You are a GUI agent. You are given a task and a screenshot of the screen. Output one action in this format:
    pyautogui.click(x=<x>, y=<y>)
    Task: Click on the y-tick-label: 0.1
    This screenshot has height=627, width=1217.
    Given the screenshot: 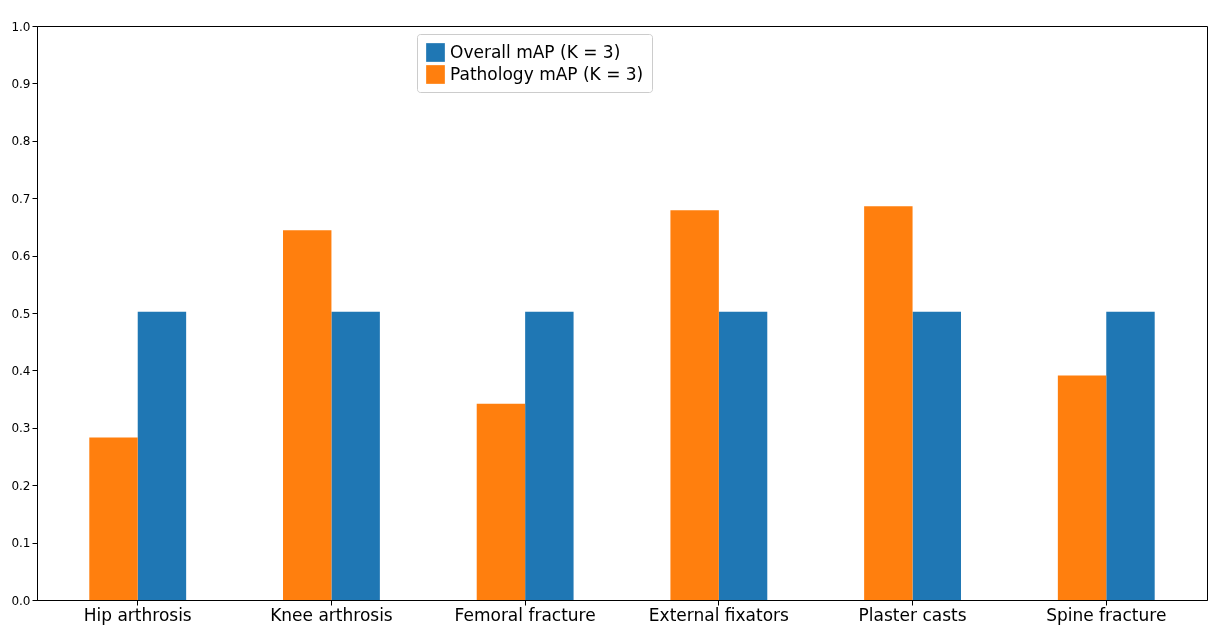 What is the action you would take?
    pyautogui.click(x=21, y=543)
    